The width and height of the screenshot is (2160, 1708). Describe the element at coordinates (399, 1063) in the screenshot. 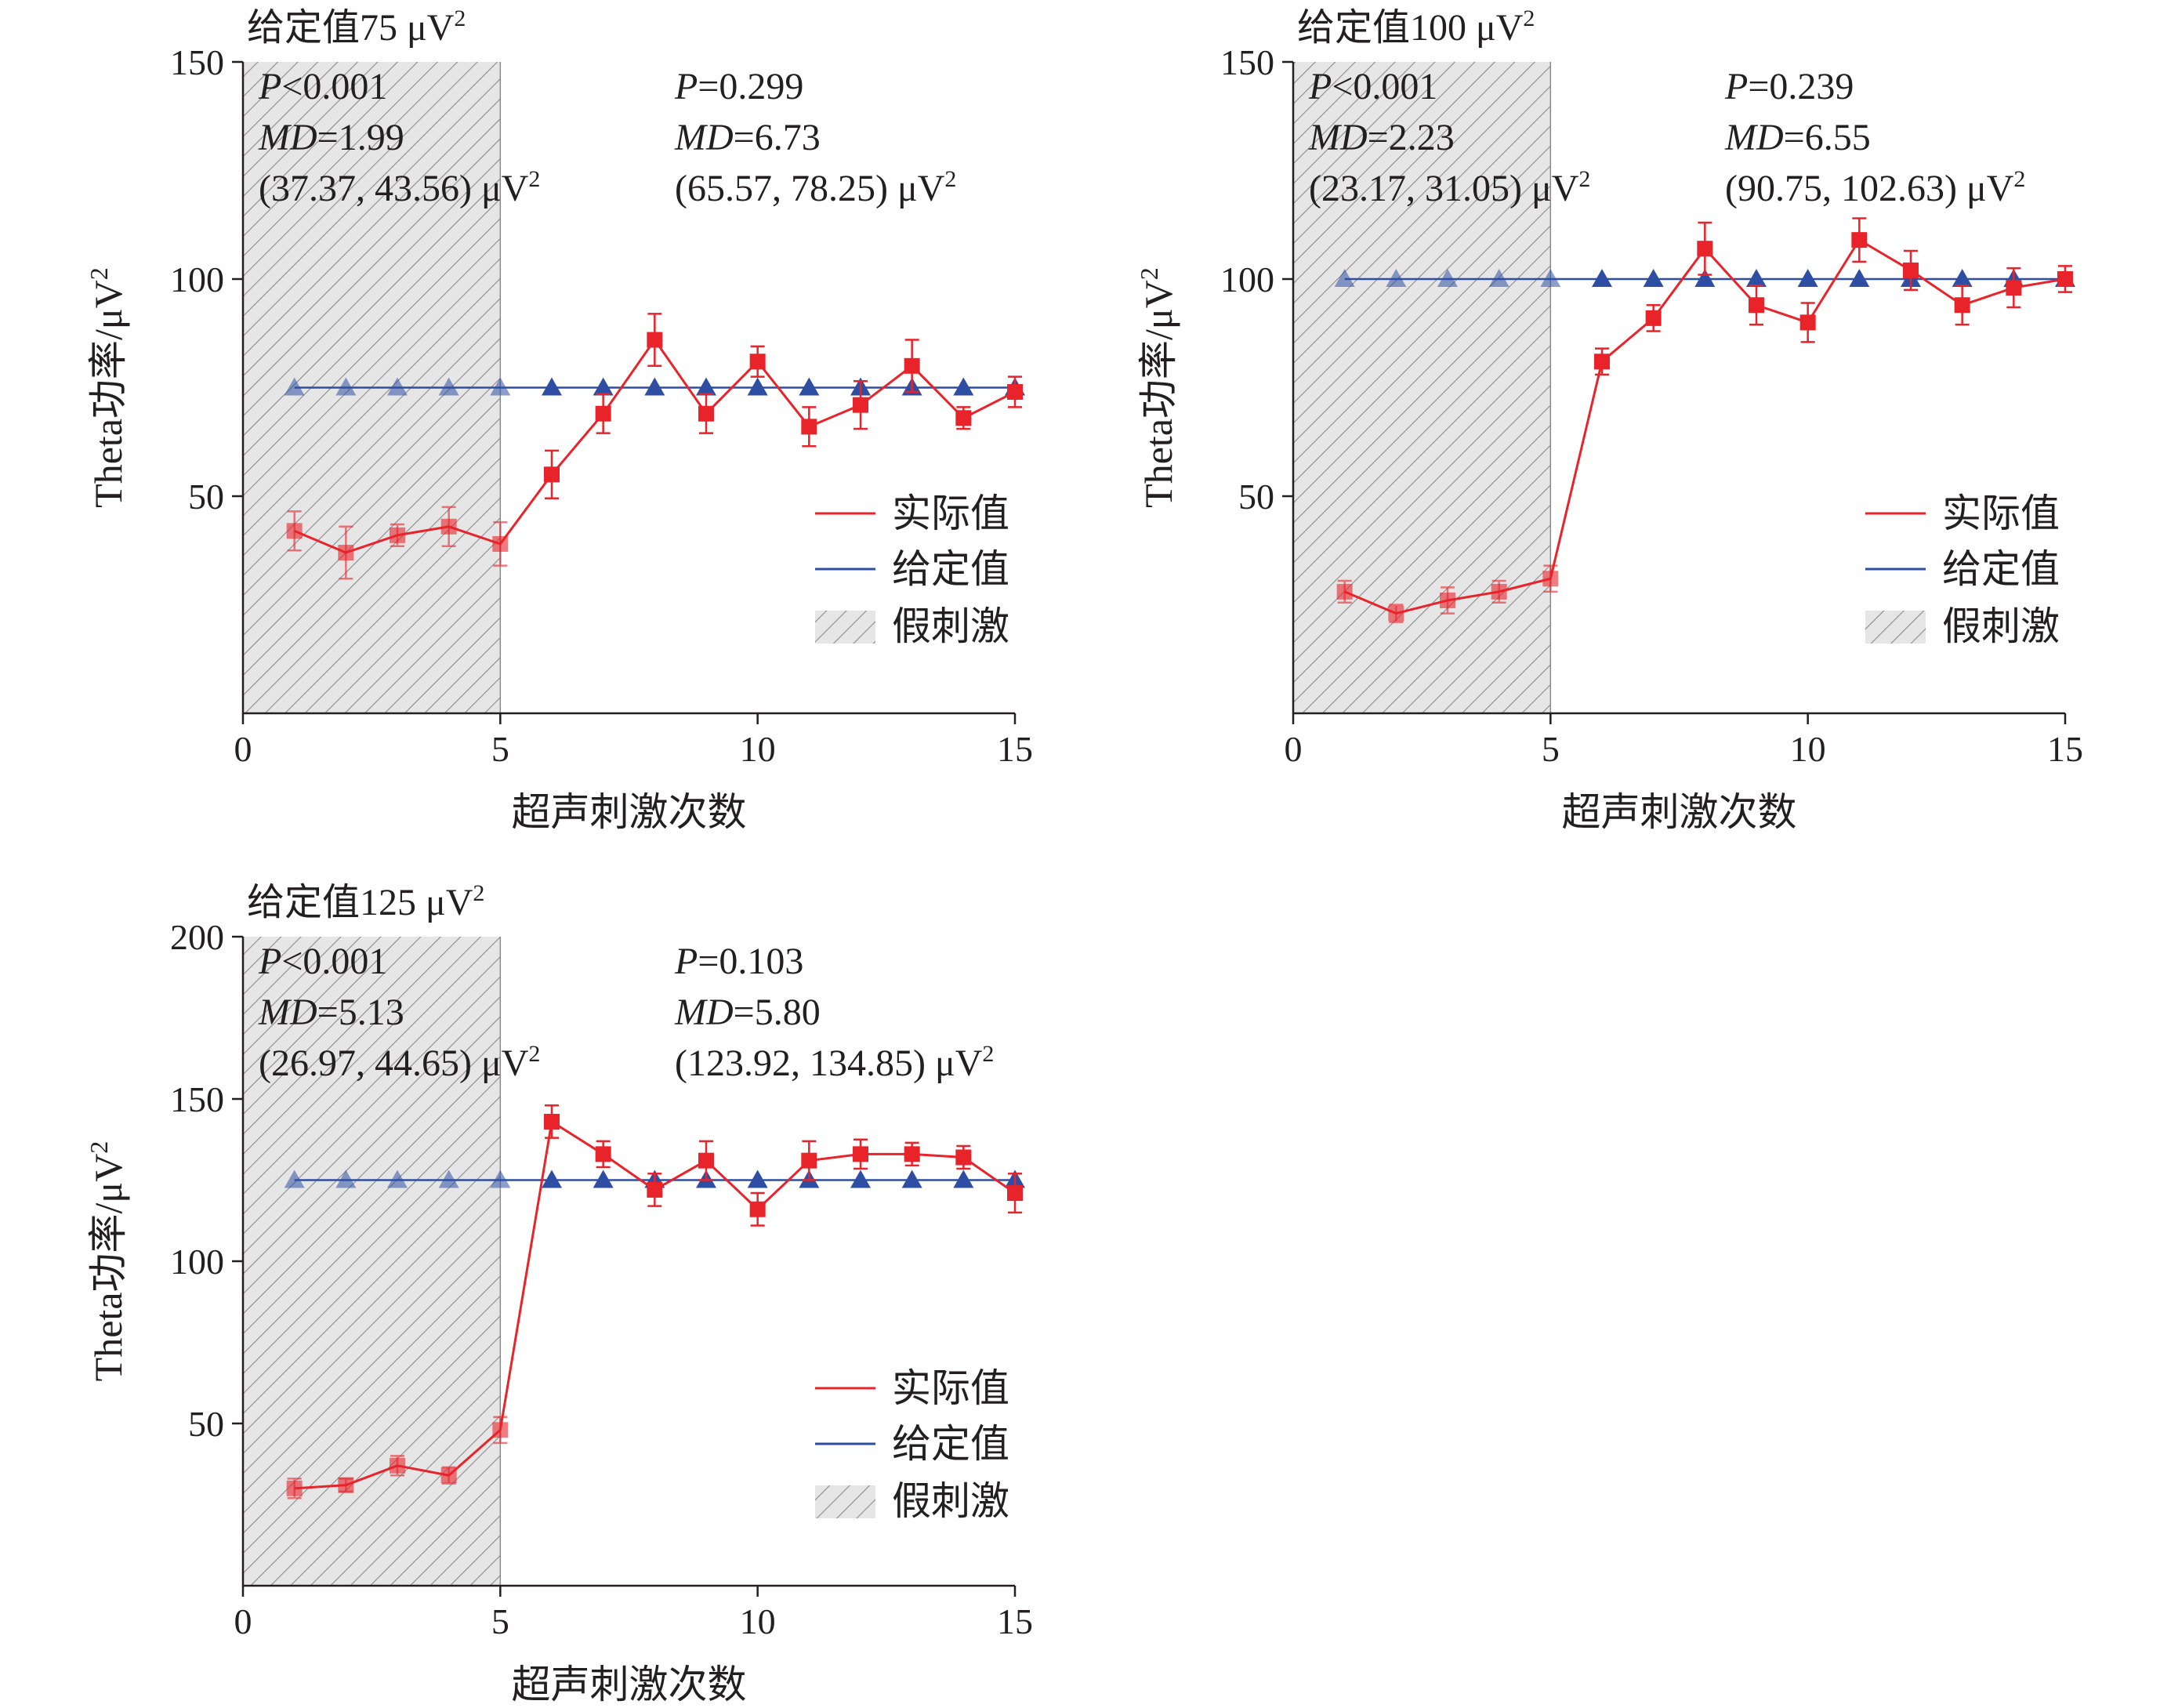

I see `stat-ci-left: (26.97, 44.65) μV2` at that location.